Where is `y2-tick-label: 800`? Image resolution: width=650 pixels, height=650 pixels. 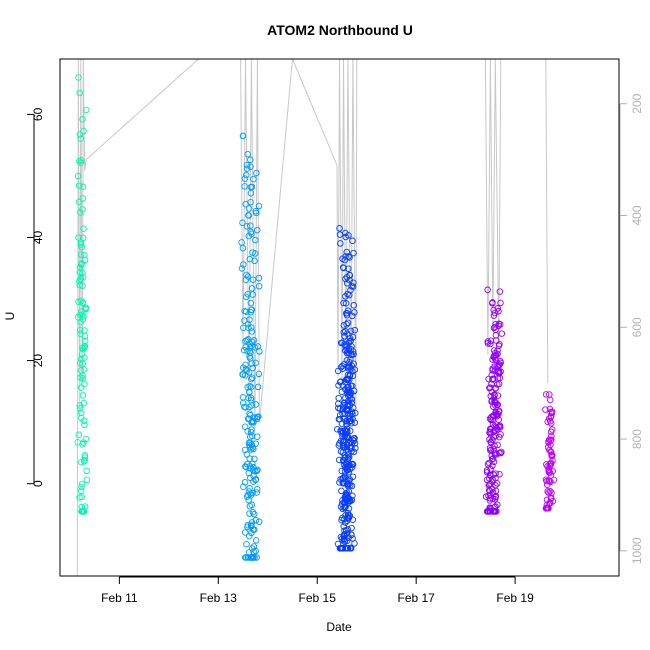
y2-tick-label: 800 is located at coordinates (637, 439).